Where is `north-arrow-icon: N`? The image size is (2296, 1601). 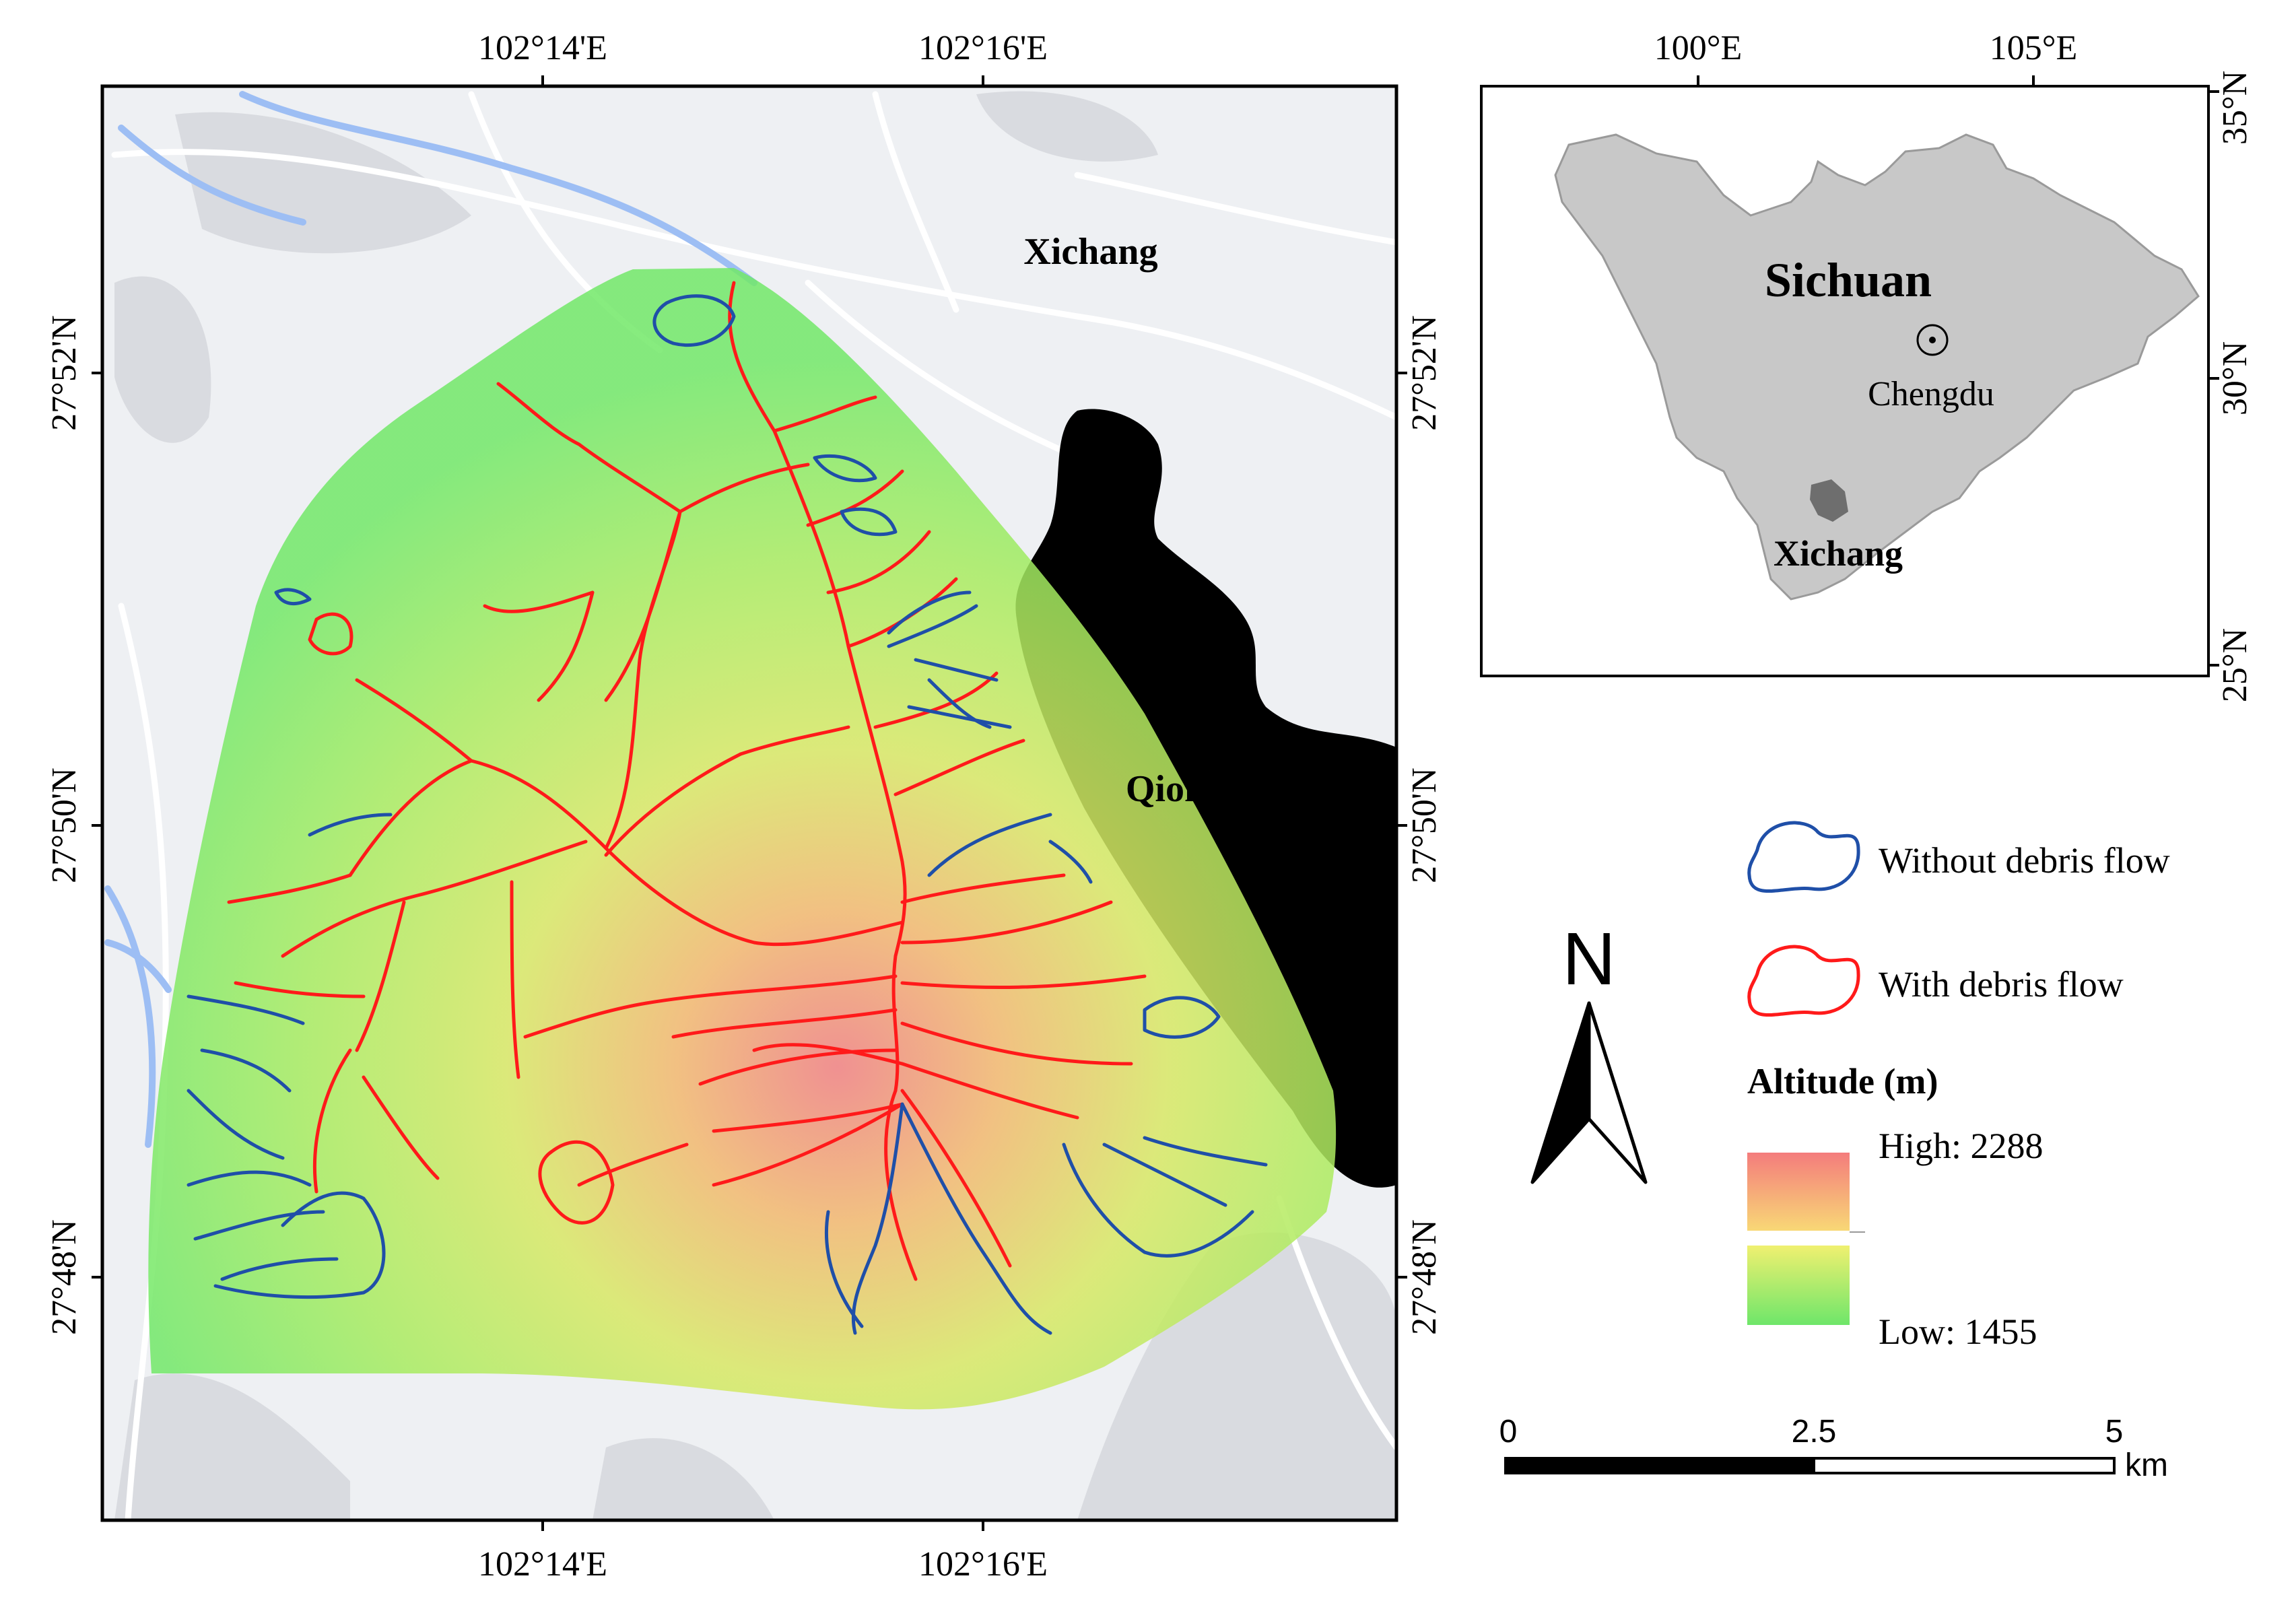 north-arrow-icon: N is located at coordinates (1589, 1051).